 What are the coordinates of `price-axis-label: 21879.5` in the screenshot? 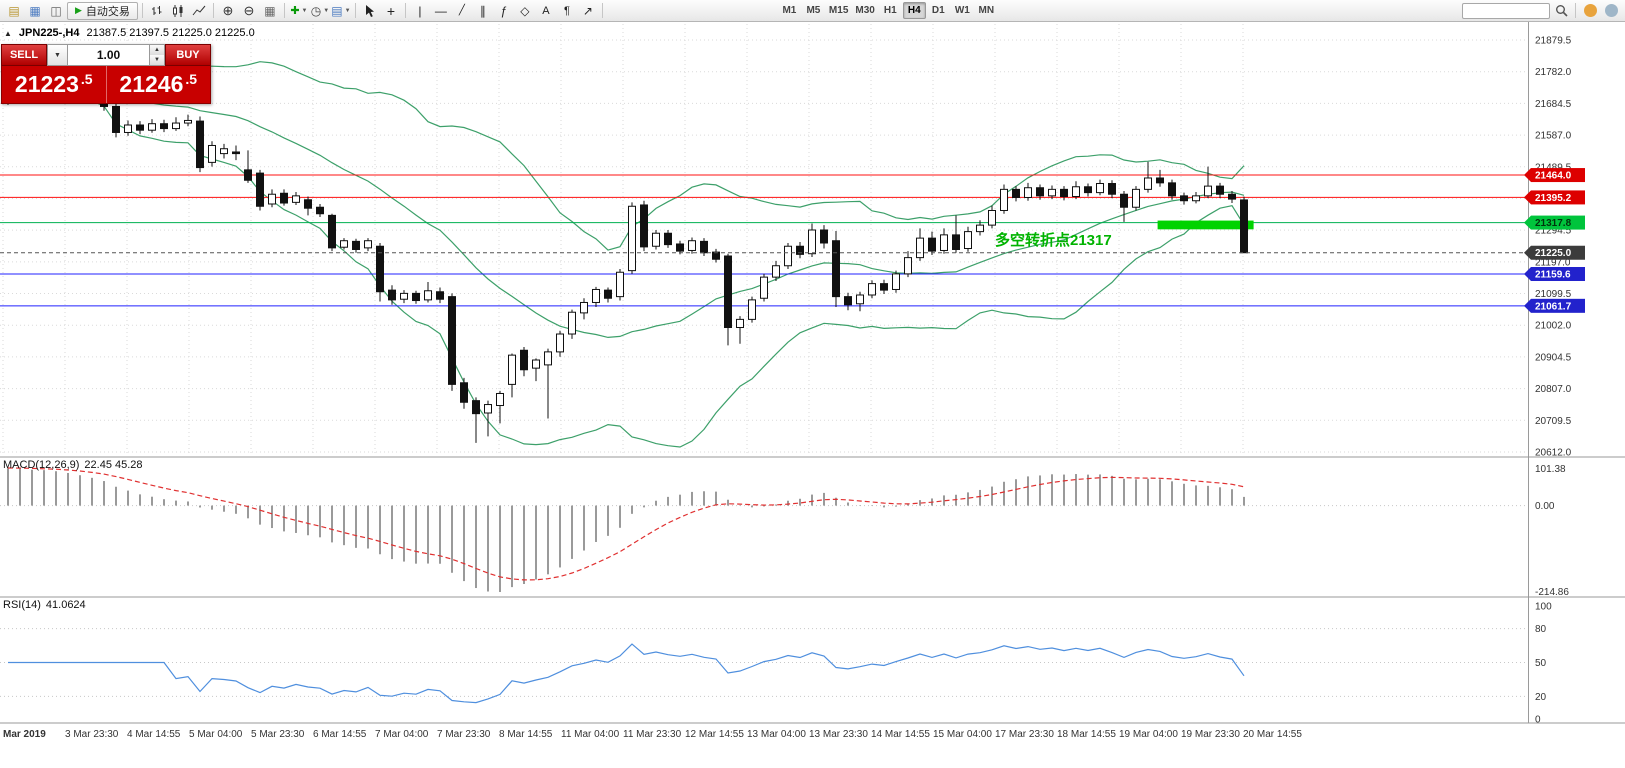 It's located at (1553, 41).